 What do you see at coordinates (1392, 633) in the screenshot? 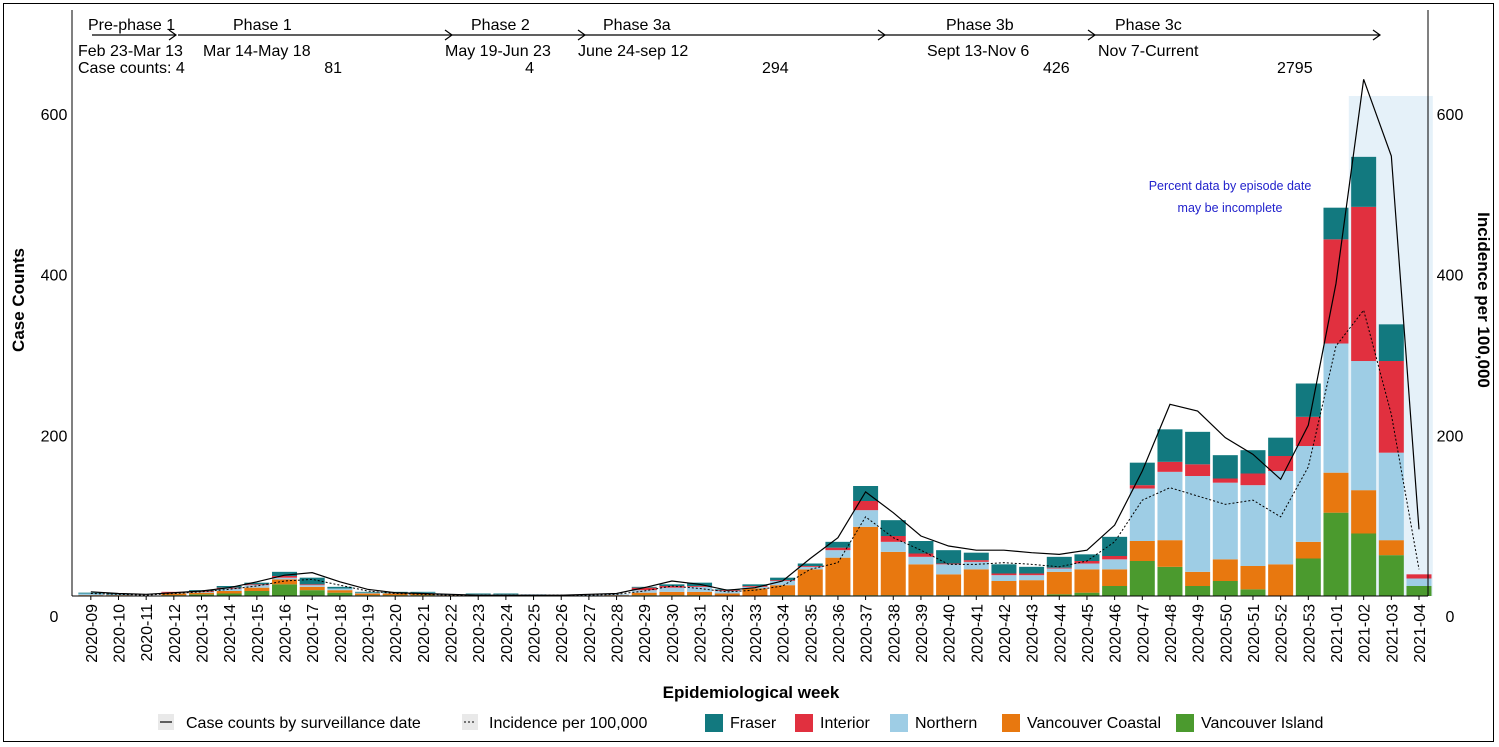
I see `x-tick-label: 2021-03` at bounding box center [1392, 633].